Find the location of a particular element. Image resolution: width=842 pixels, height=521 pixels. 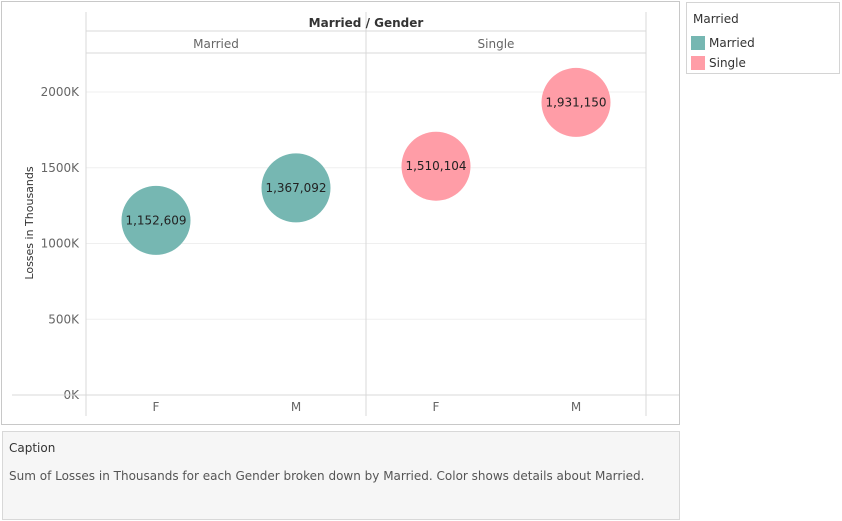

panel-header-married: Married is located at coordinates (216, 44).